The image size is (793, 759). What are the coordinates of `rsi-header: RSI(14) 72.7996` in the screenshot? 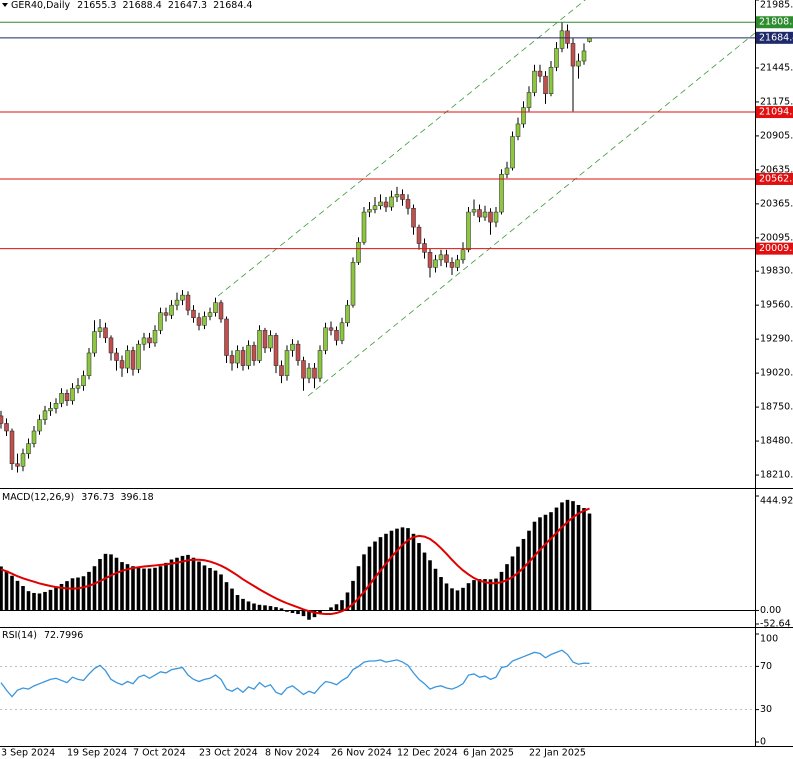 It's located at (42, 635).